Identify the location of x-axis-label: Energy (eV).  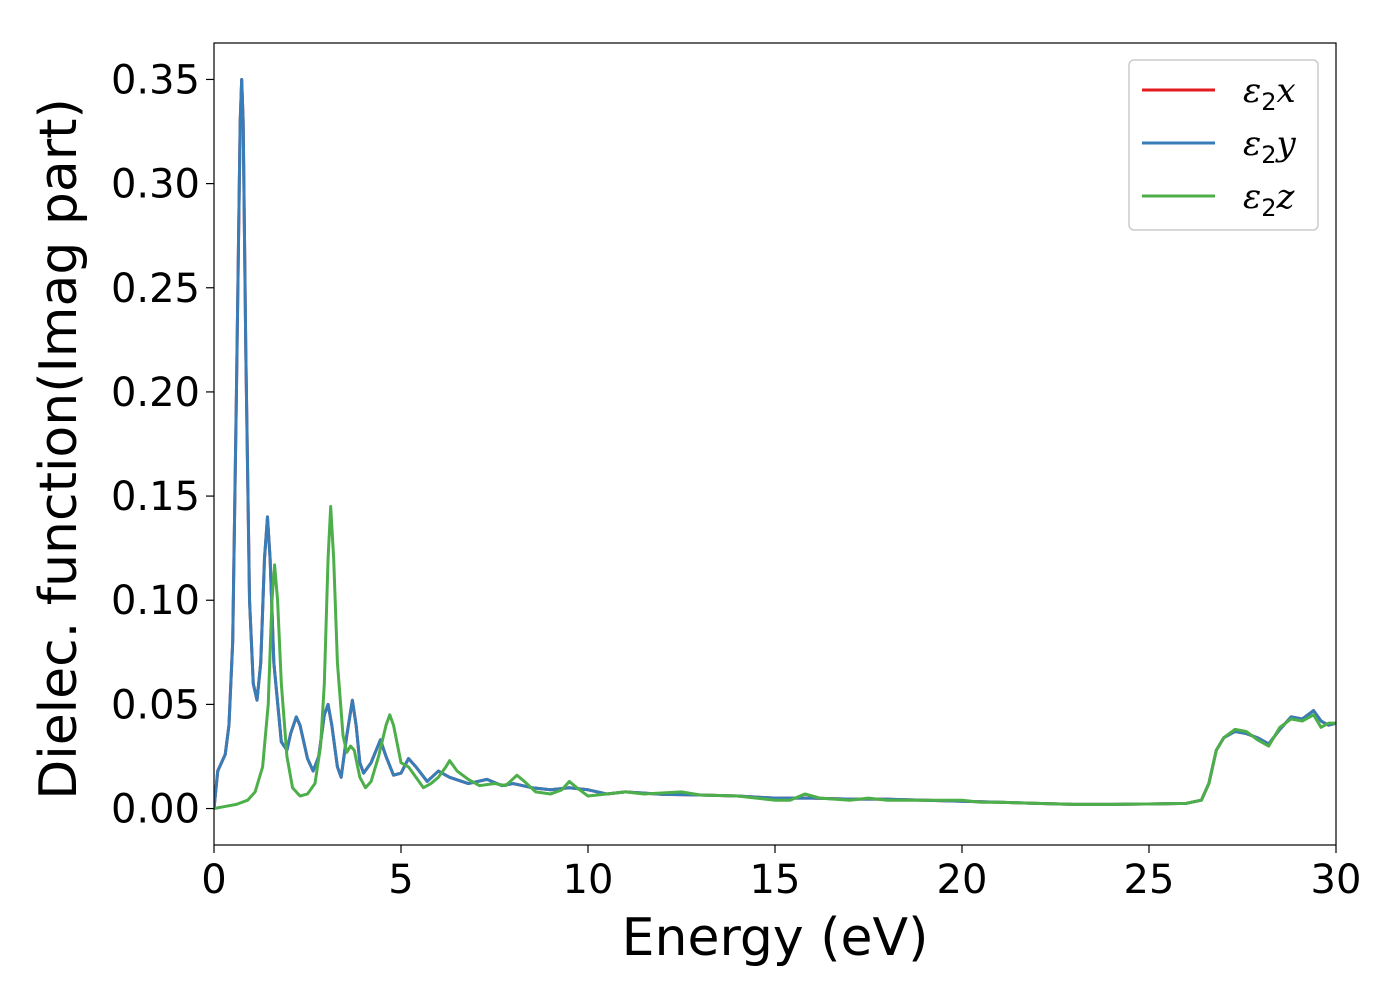
(775, 938).